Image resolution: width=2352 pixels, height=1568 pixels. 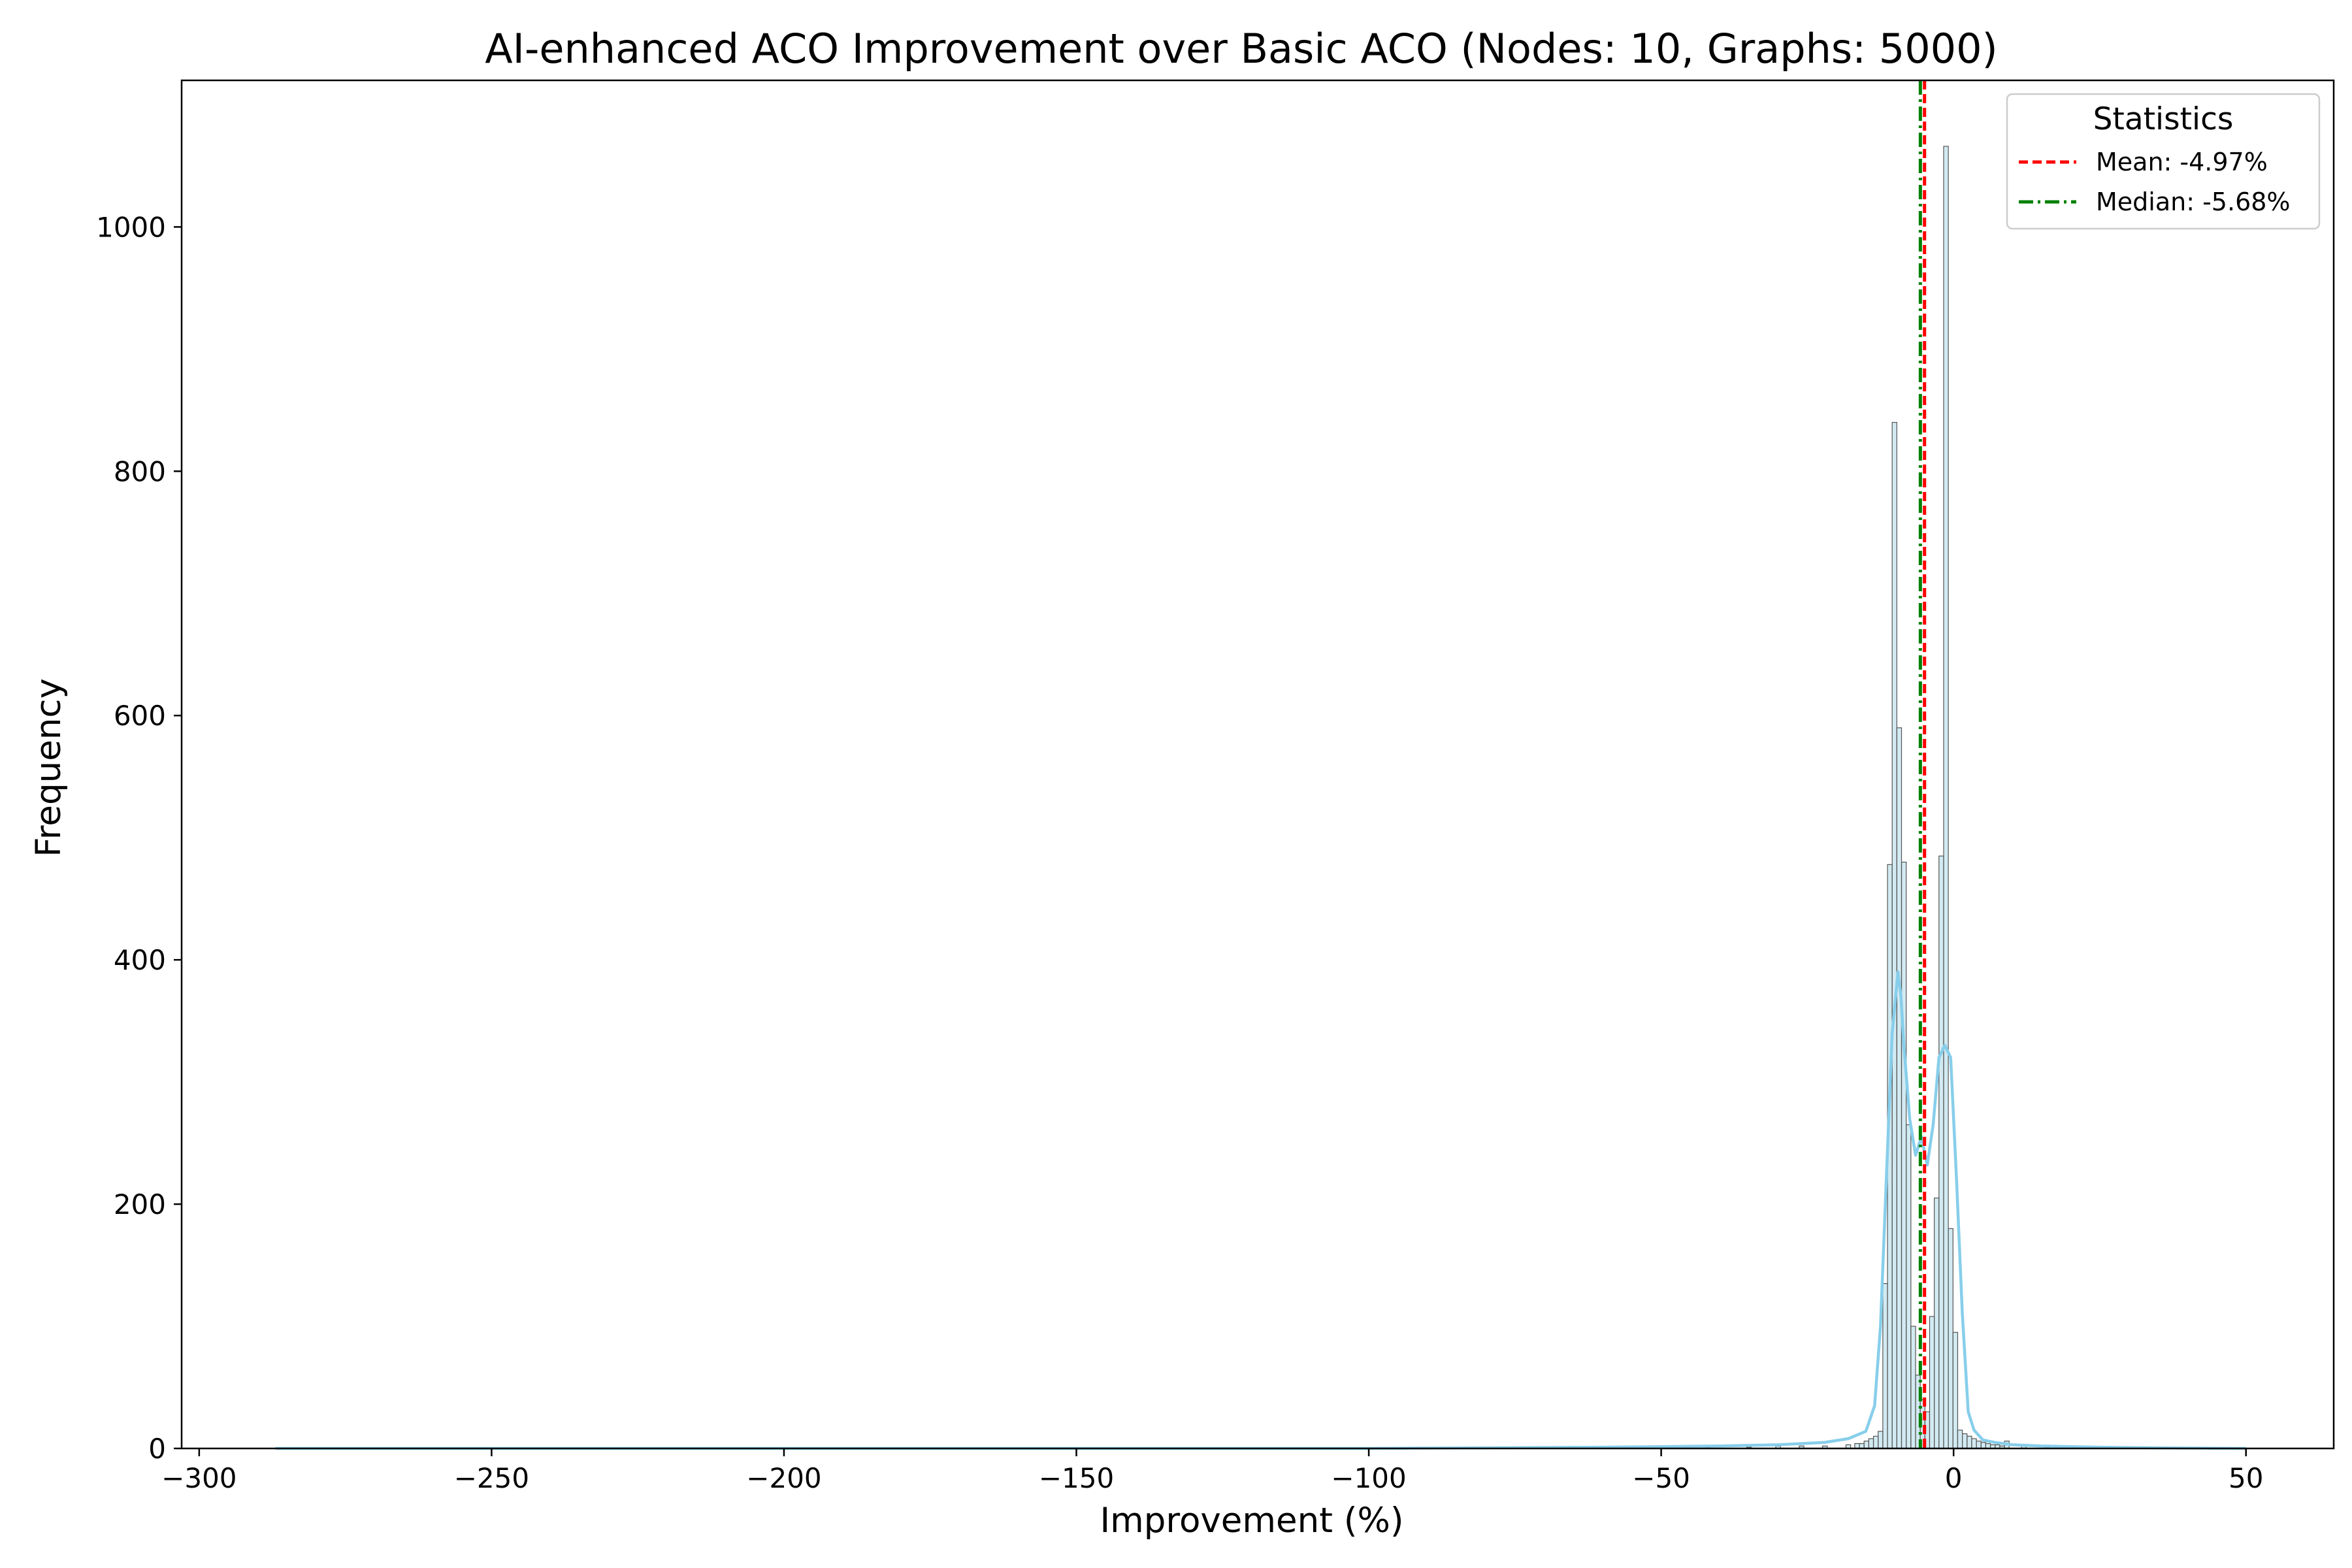 I want to click on histogram-bars, so click(x=1895, y=797).